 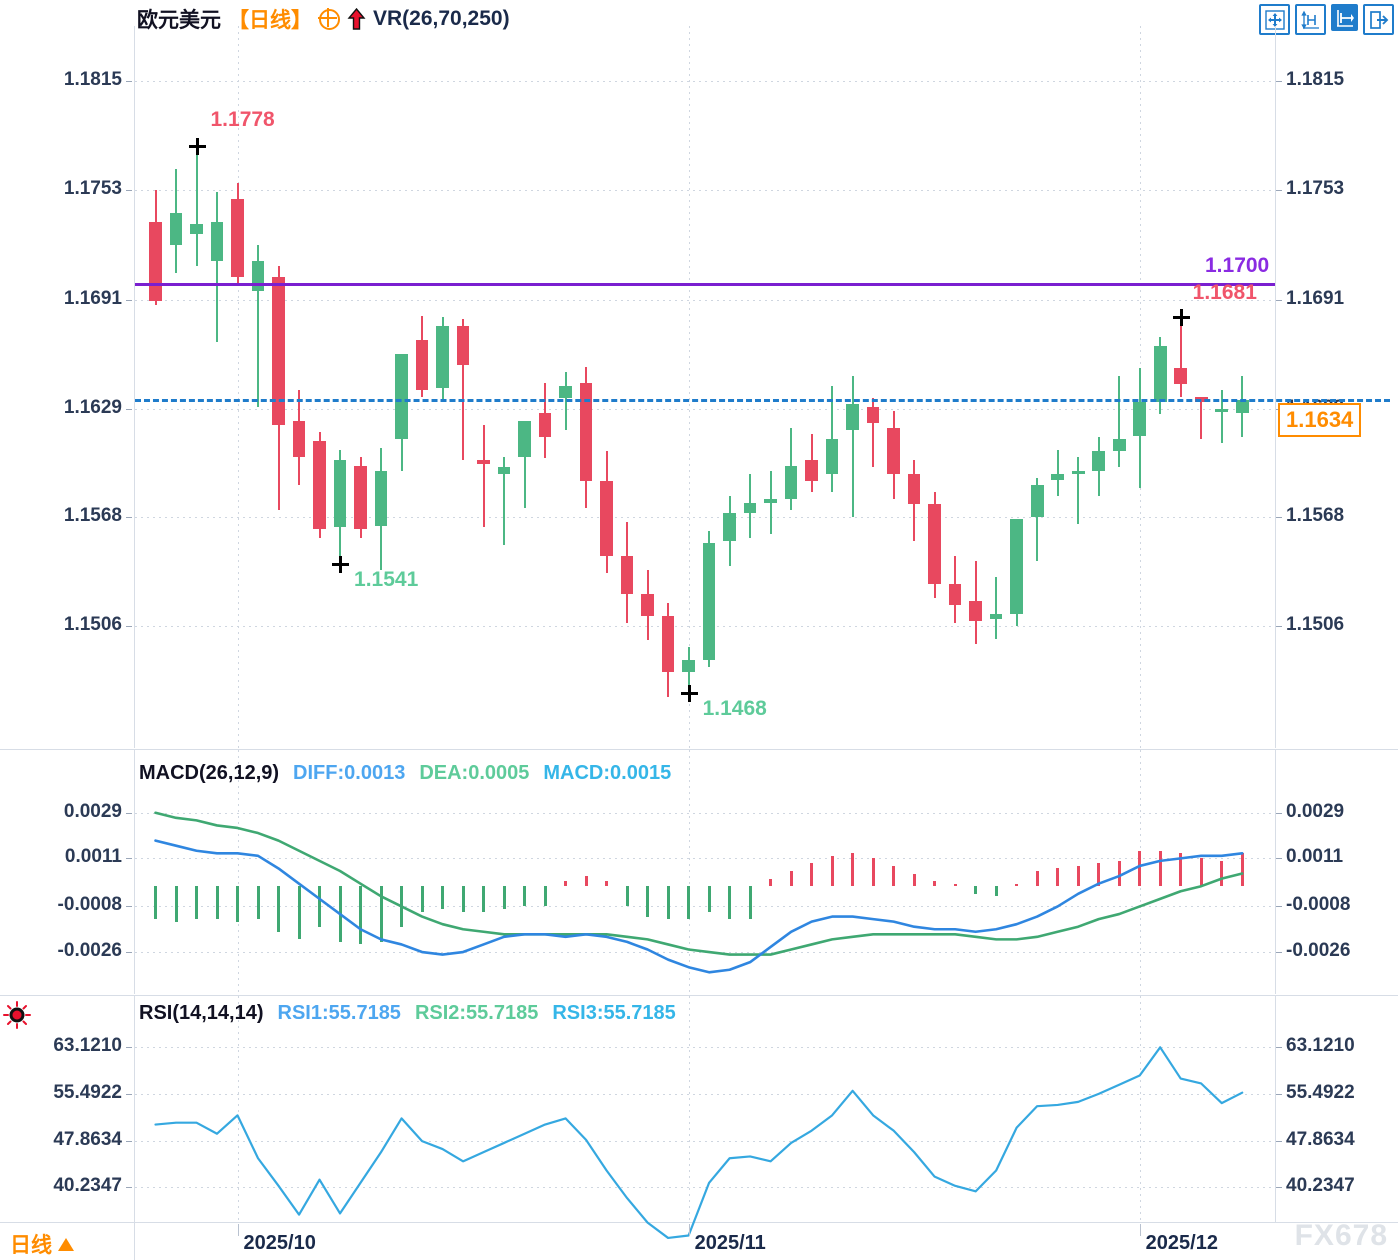 I want to click on price-axis-label-left: 1.1506, so click(x=92, y=625).